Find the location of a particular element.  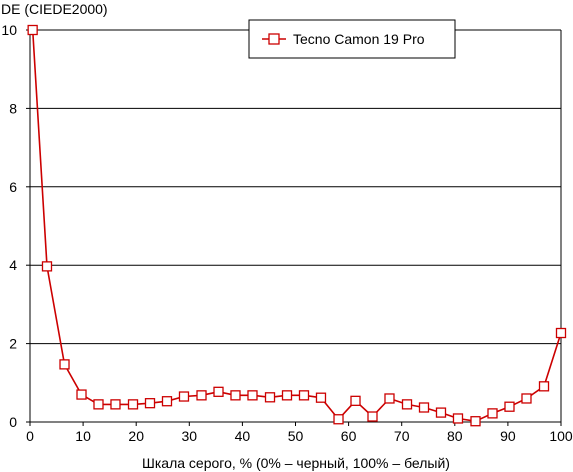

x-tick-label: 10 is located at coordinates (83, 436).